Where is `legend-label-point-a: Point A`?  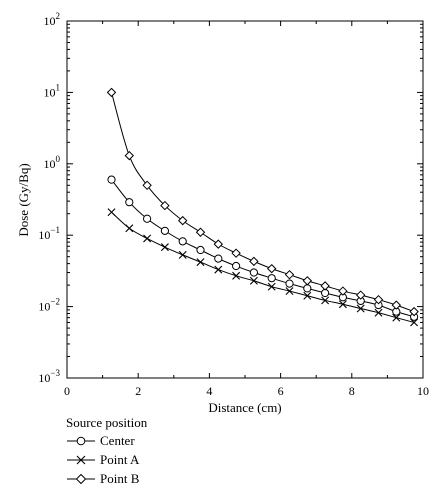
legend-label-point-a: Point A is located at coordinates (120, 459).